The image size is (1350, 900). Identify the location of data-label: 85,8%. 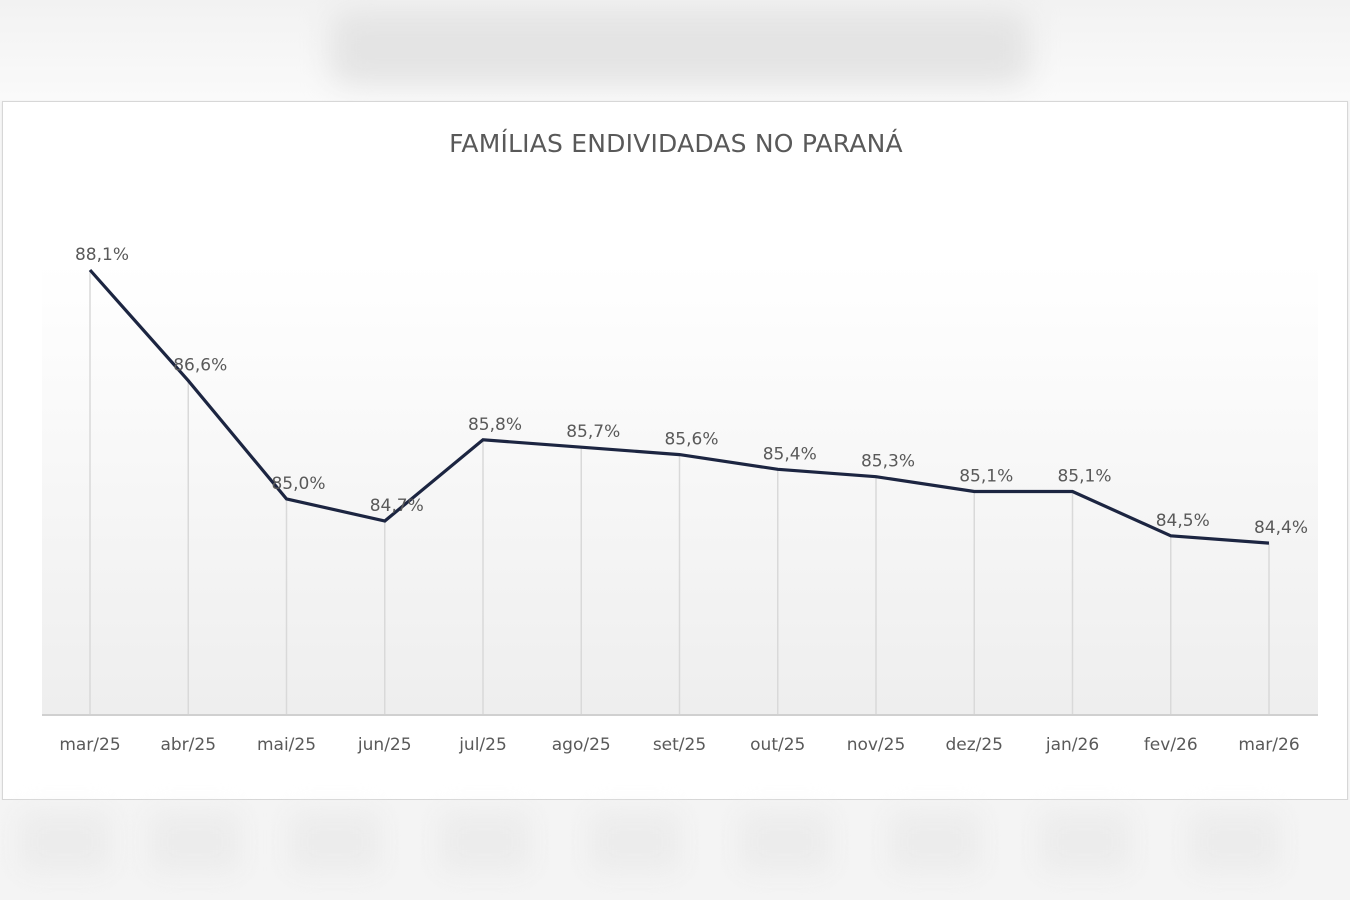
(495, 425).